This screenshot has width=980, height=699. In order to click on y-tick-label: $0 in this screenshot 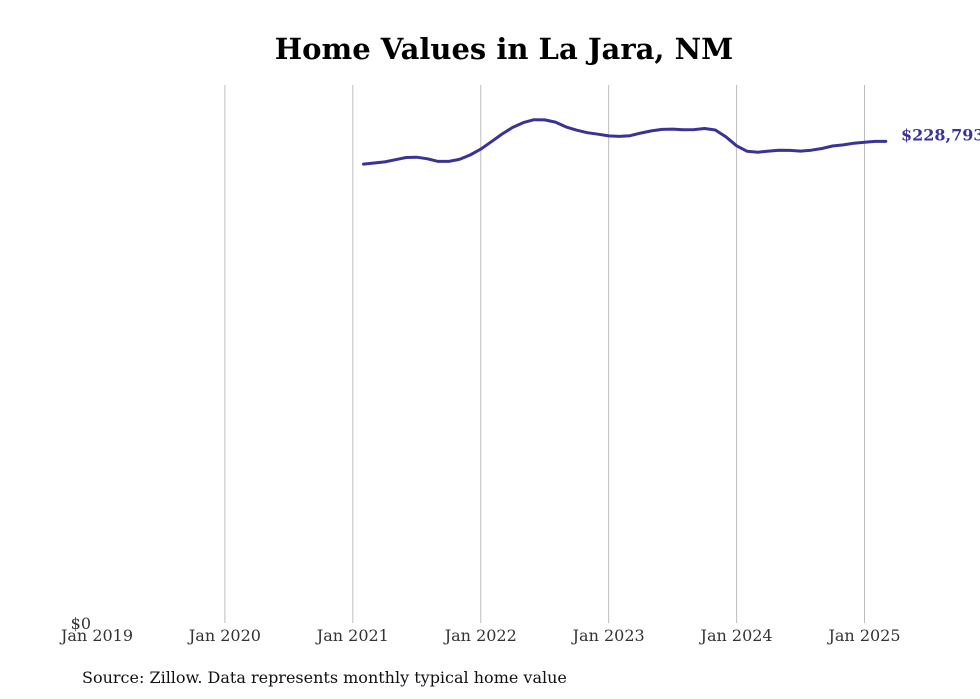, I will do `click(81, 623)`.